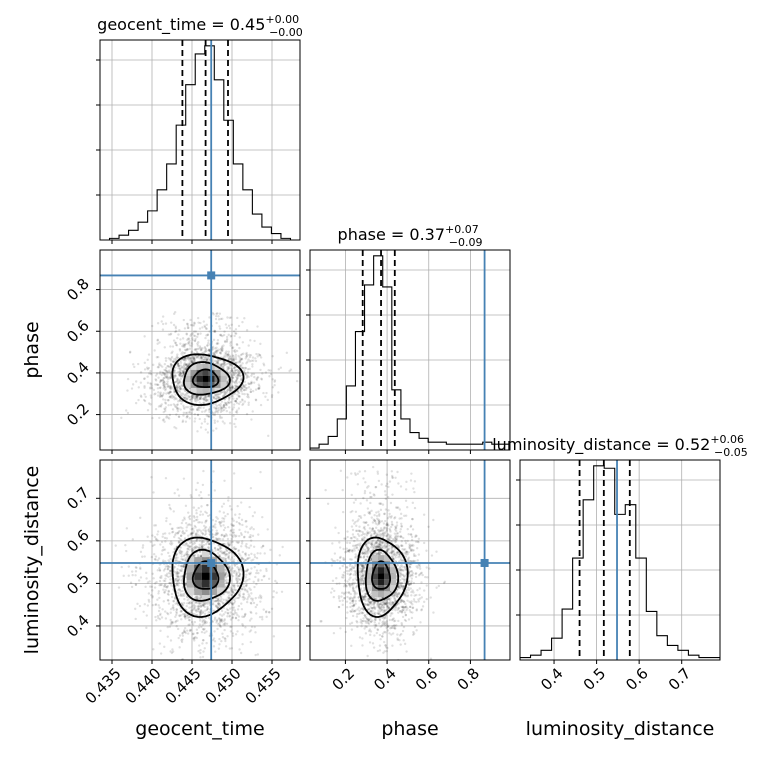  Describe the element at coordinates (187, 372) in the screenshot. I see `density-cell` at that location.